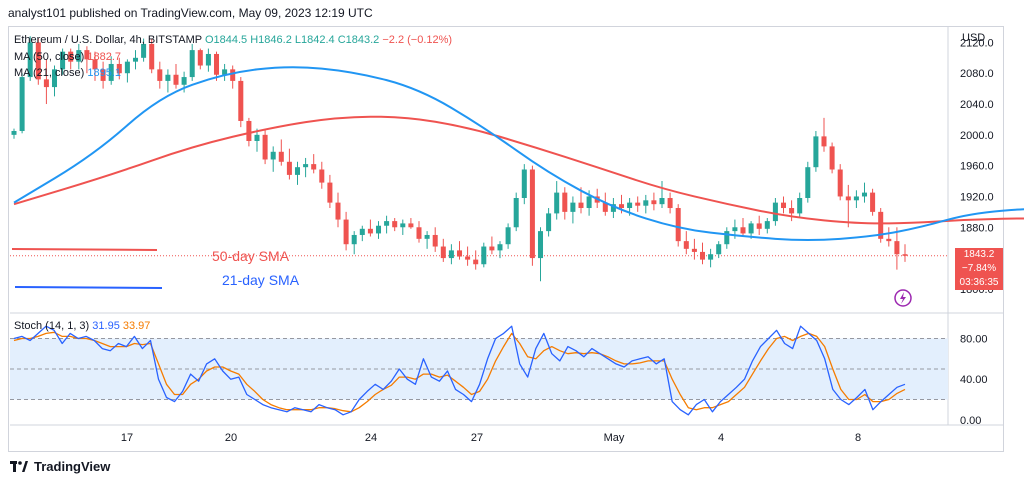  I want to click on stoch-legend: Stoch (14, 1, 3) 31.95 33.97, so click(82, 326).